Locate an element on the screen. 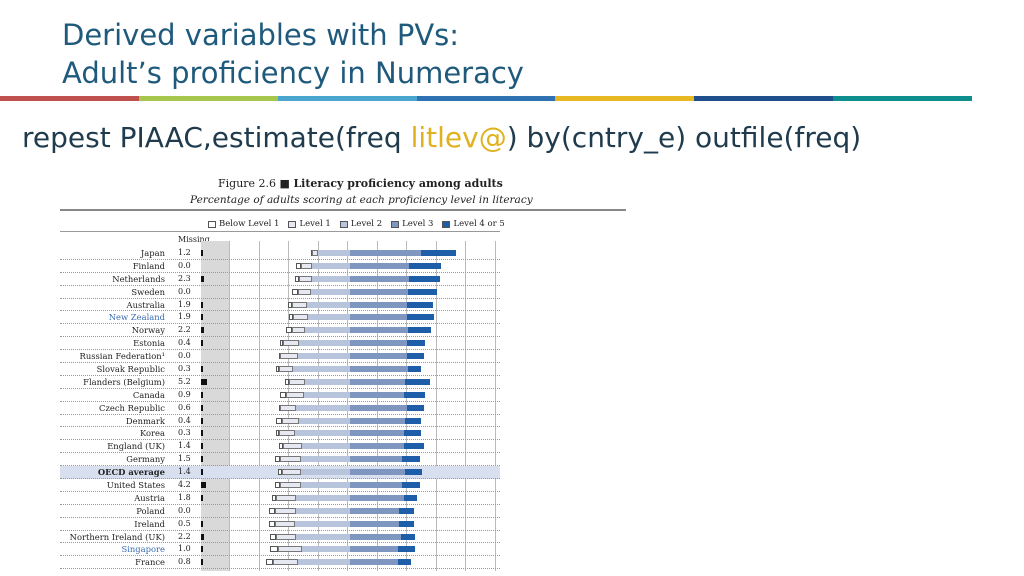 Image resolution: width=1024 pixels, height=576 pixels. country-name: Ireland is located at coordinates (149, 523).